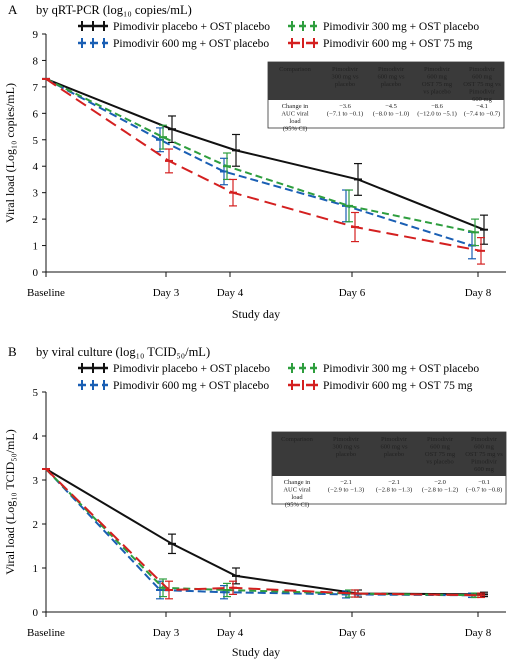 The height and width of the screenshot is (660, 520). What do you see at coordinates (346, 490) in the screenshot?
I see `table-cell: (−2.9 to −1.3)` at bounding box center [346, 490].